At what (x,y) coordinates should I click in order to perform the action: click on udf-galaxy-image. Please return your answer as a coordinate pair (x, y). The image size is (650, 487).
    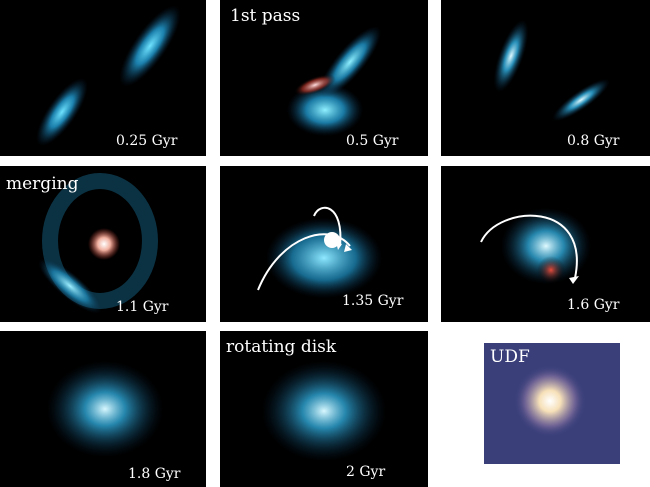
    Looking at the image, I should click on (550, 401).